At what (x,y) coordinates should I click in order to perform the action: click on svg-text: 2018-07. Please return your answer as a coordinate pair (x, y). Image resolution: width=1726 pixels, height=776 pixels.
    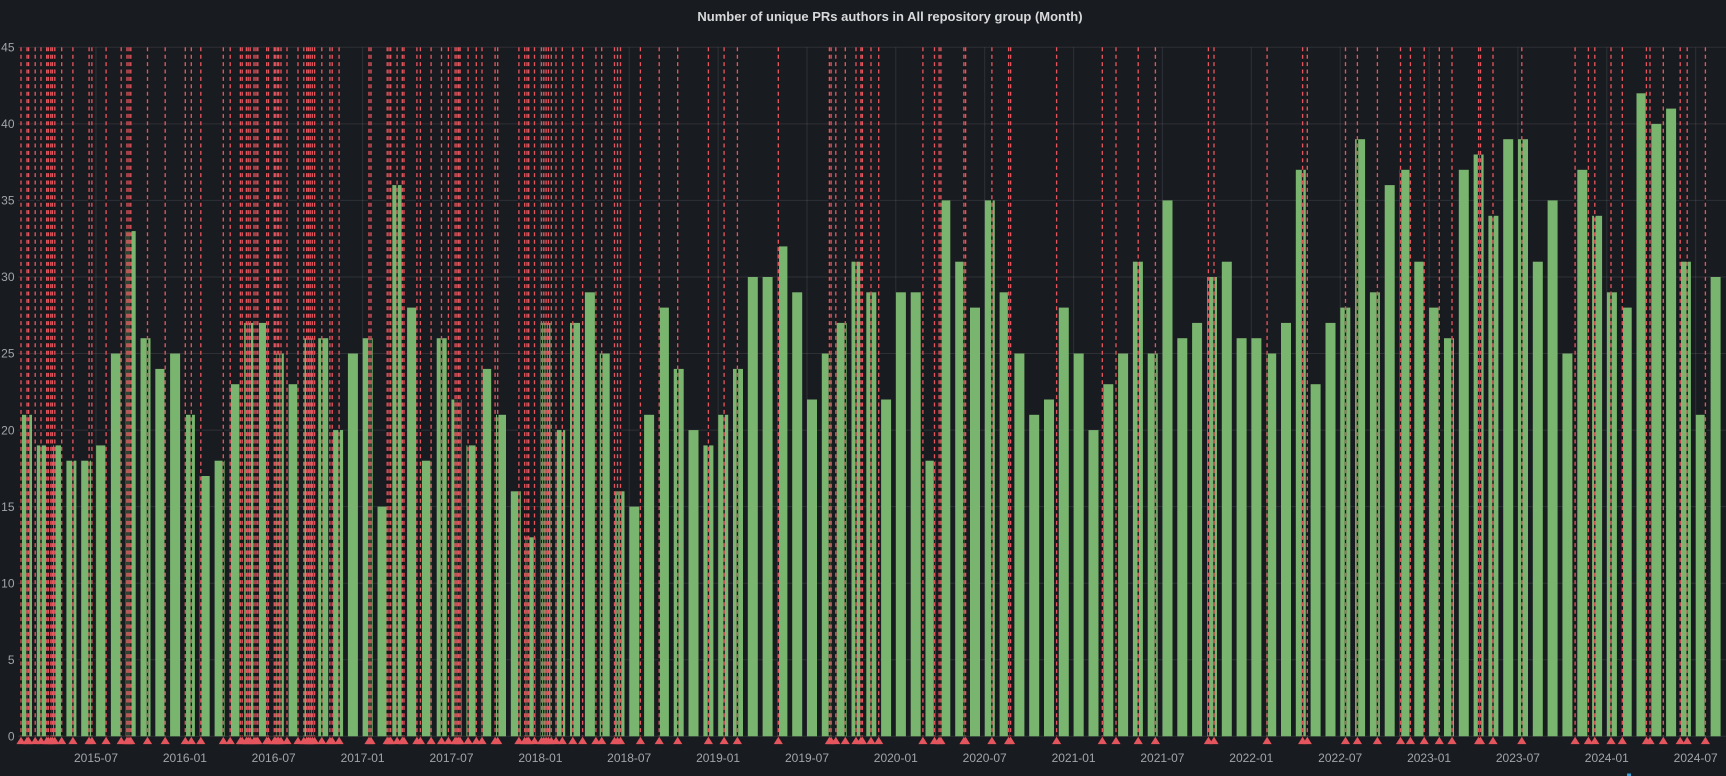
    Looking at the image, I should click on (629, 758).